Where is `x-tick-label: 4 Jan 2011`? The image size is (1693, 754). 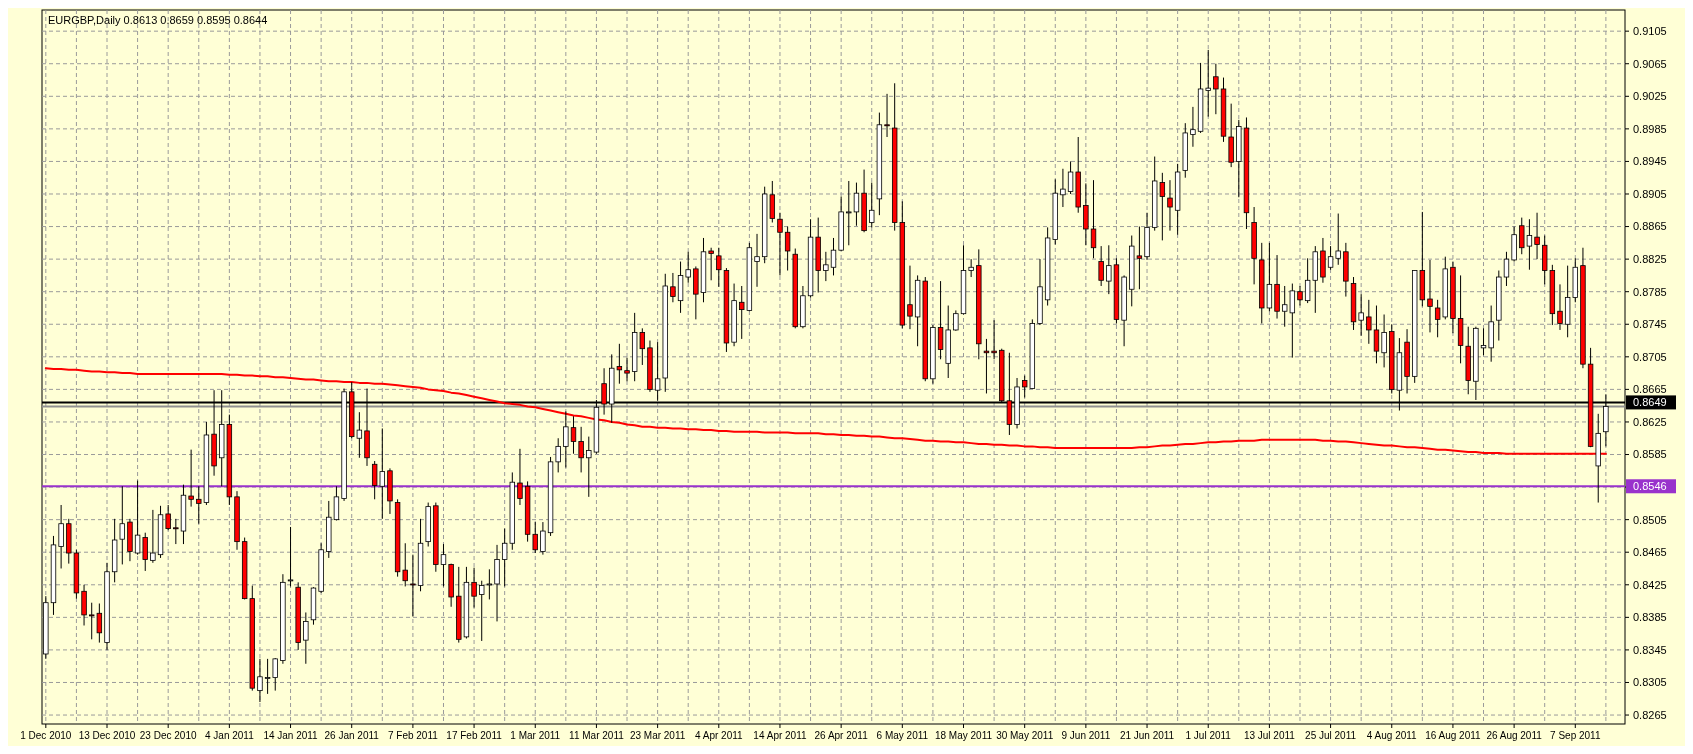 x-tick-label: 4 Jan 2011 is located at coordinates (229, 735).